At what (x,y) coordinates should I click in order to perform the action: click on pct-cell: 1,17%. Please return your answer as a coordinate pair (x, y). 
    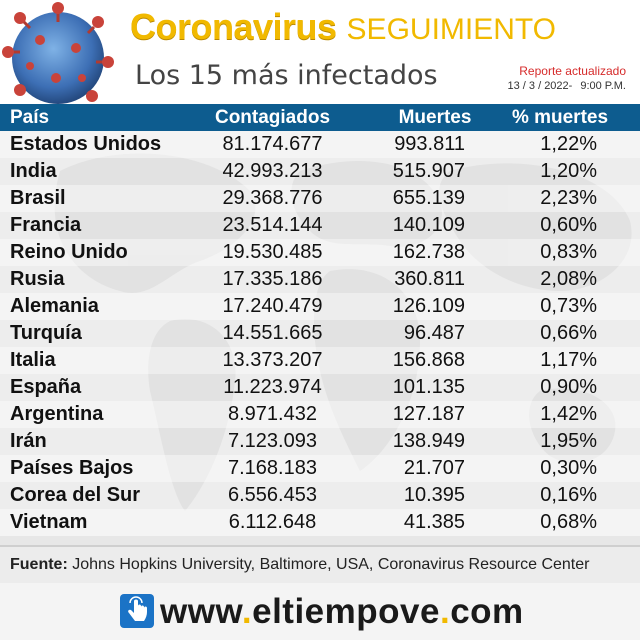
    Looking at the image, I should click on (568, 360).